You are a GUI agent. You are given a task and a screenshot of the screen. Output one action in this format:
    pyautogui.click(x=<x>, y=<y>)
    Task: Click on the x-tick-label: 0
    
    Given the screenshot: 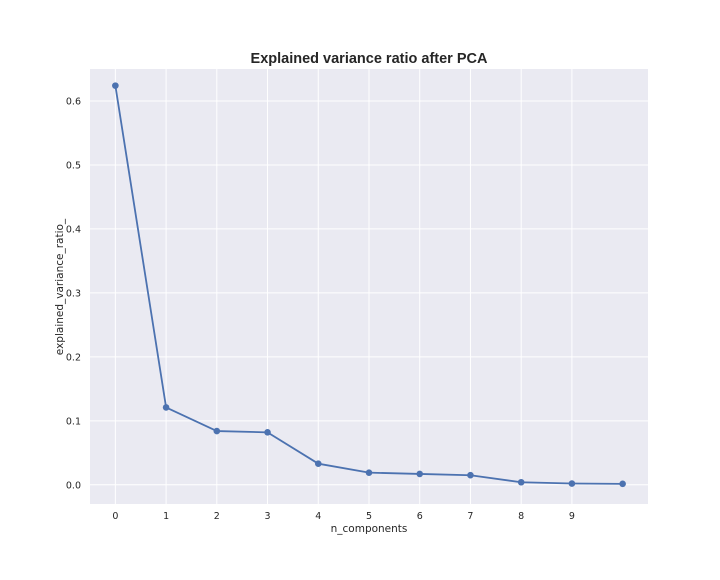 What is the action you would take?
    pyautogui.click(x=115, y=516)
    